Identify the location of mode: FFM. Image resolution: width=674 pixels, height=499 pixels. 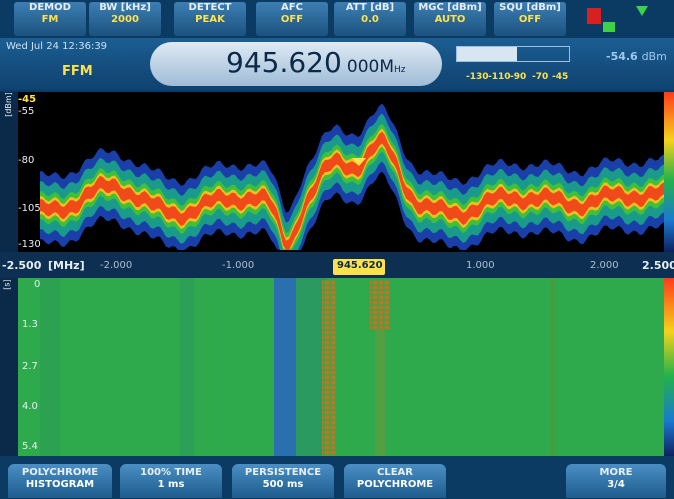
(77, 71).